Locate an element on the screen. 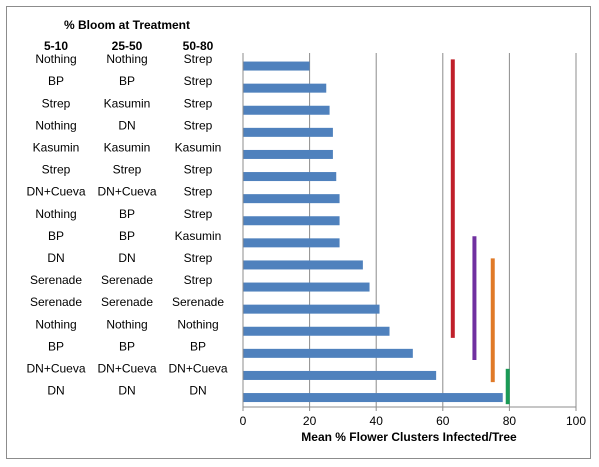 The width and height of the screenshot is (599, 467). x-tick-label: 0 is located at coordinates (243, 421).